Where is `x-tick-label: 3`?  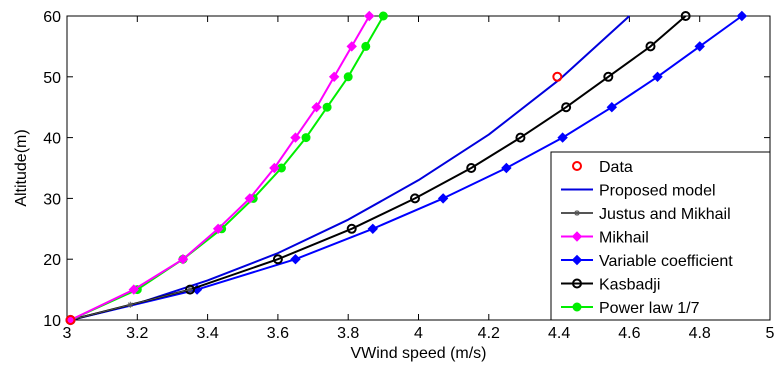 x-tick-label: 3 is located at coordinates (67, 333).